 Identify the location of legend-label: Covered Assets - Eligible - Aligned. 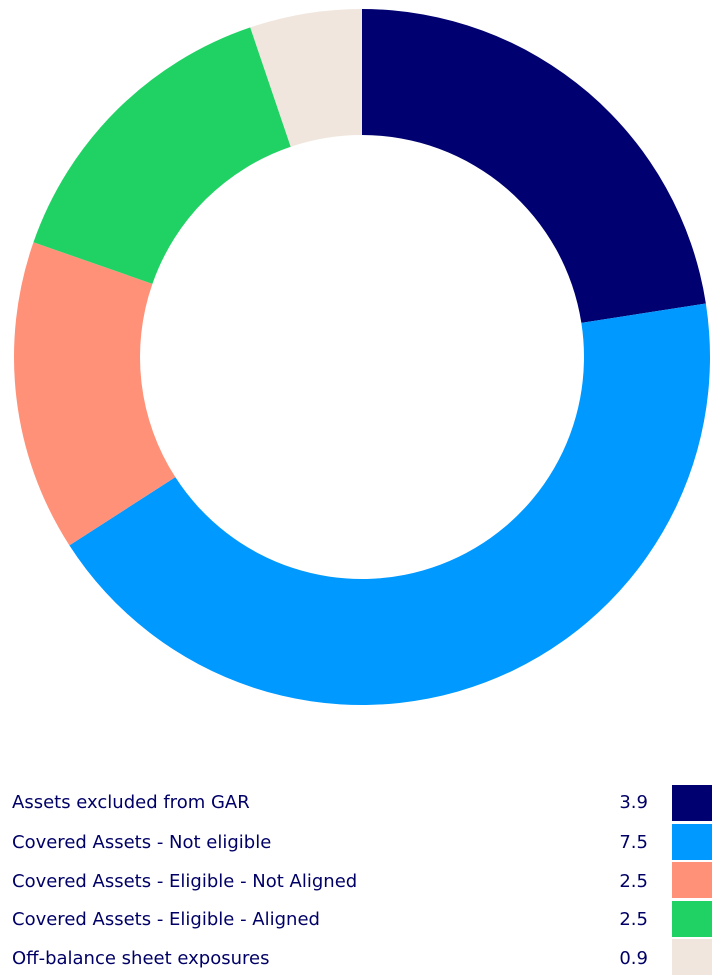
(166, 919).